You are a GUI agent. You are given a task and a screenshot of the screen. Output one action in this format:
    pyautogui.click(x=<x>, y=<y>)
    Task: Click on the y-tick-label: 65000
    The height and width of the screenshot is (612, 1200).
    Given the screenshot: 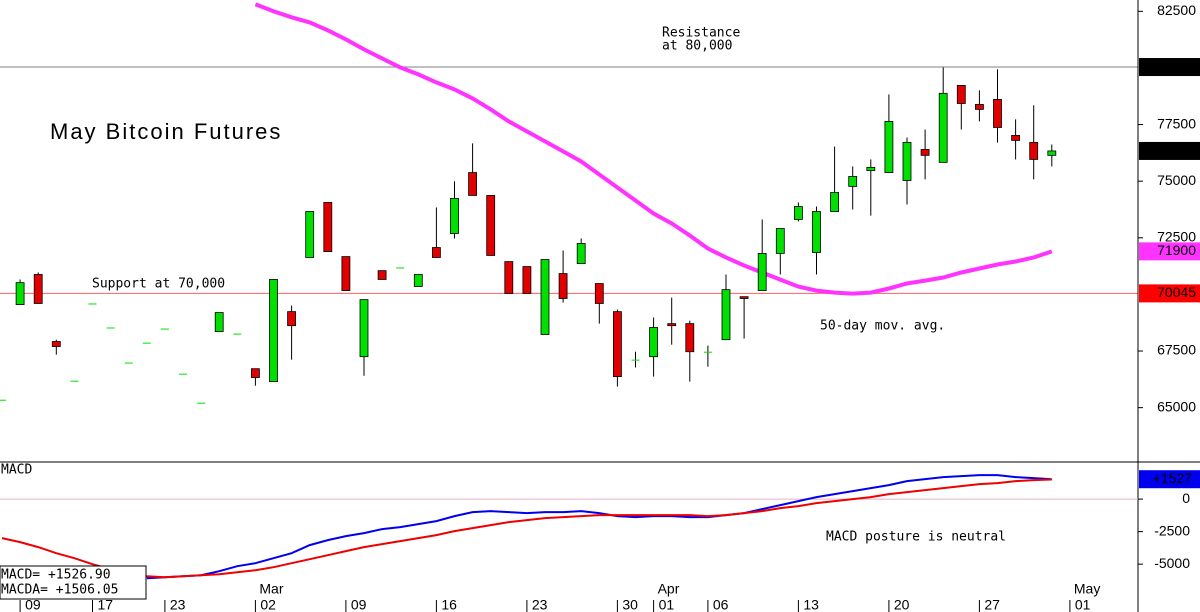 What is the action you would take?
    pyautogui.click(x=1176, y=406)
    